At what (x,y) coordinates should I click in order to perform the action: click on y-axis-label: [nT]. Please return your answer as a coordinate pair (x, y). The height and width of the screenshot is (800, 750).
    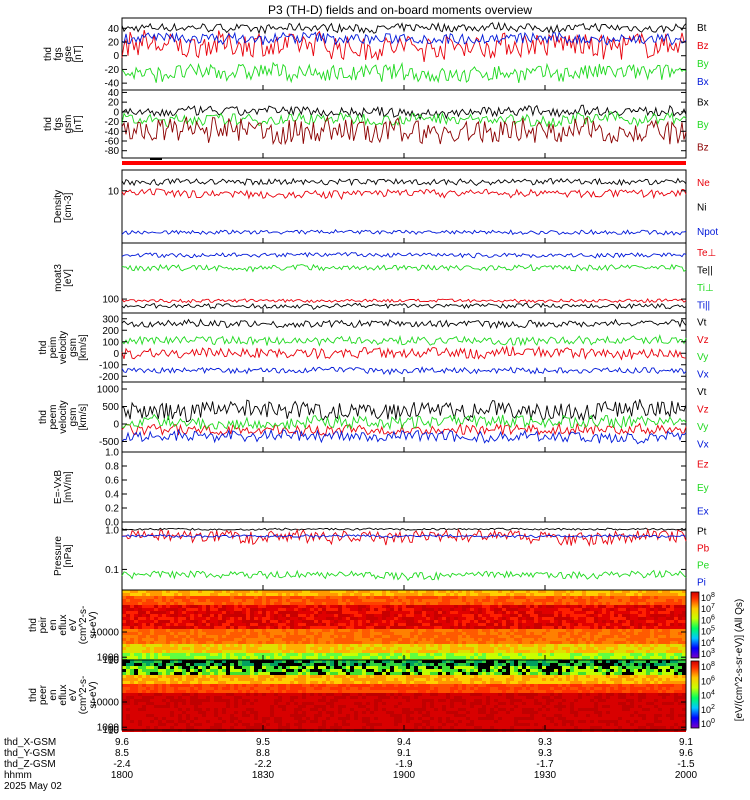
    Looking at the image, I should click on (78, 53).